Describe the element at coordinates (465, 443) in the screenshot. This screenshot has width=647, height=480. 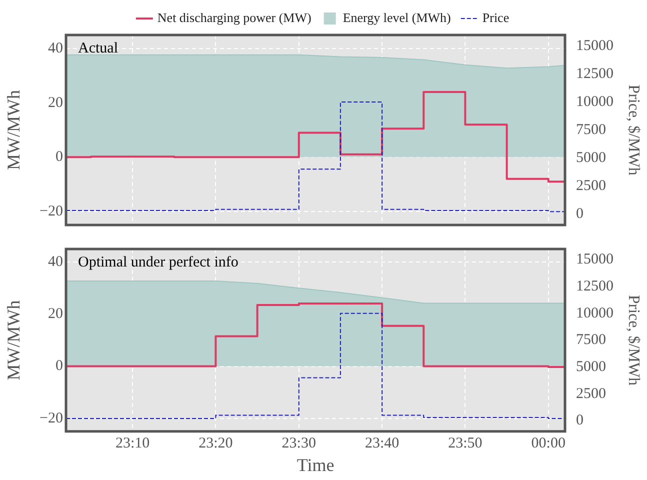
I see `x-tick-label: 23:50` at that location.